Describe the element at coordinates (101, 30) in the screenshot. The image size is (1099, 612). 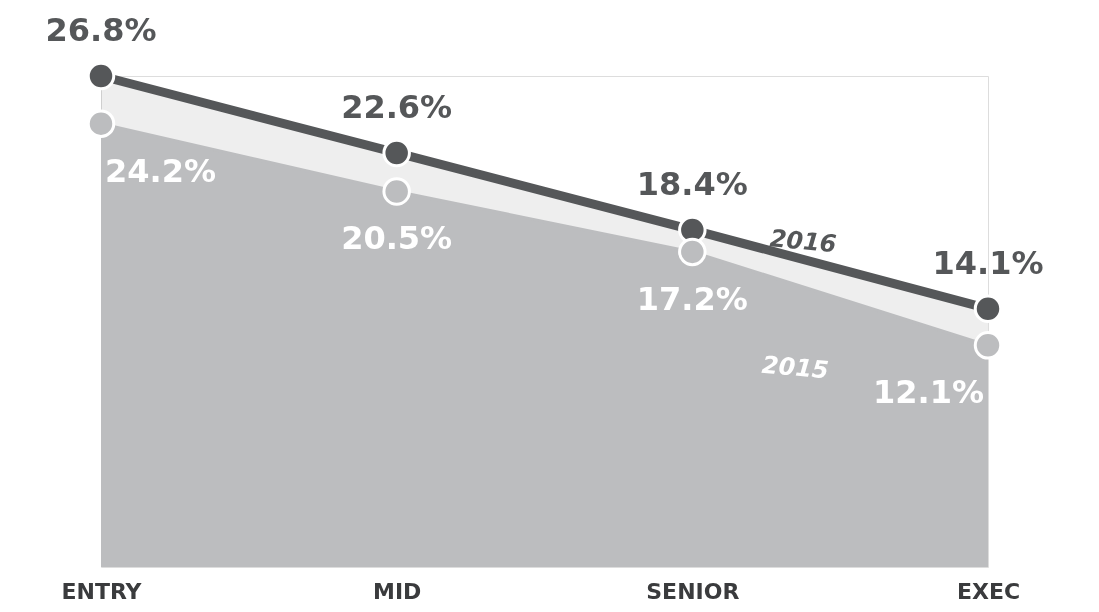
I see `data-label: 26.8%` at that location.